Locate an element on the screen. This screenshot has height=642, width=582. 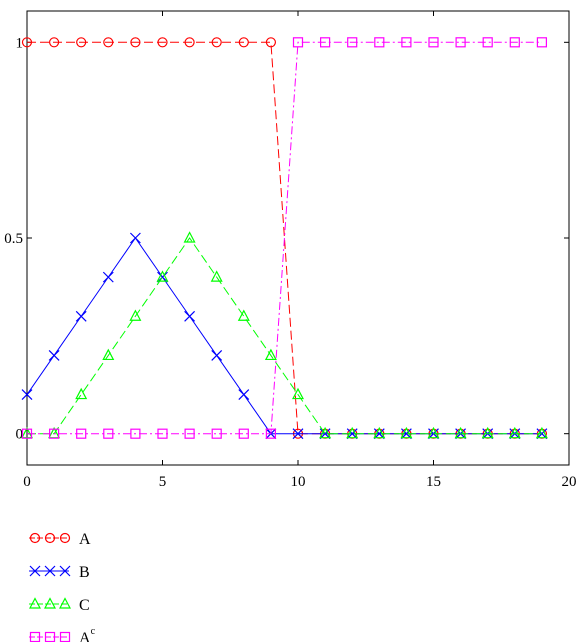
legend-item: A is located at coordinates (60, 539).